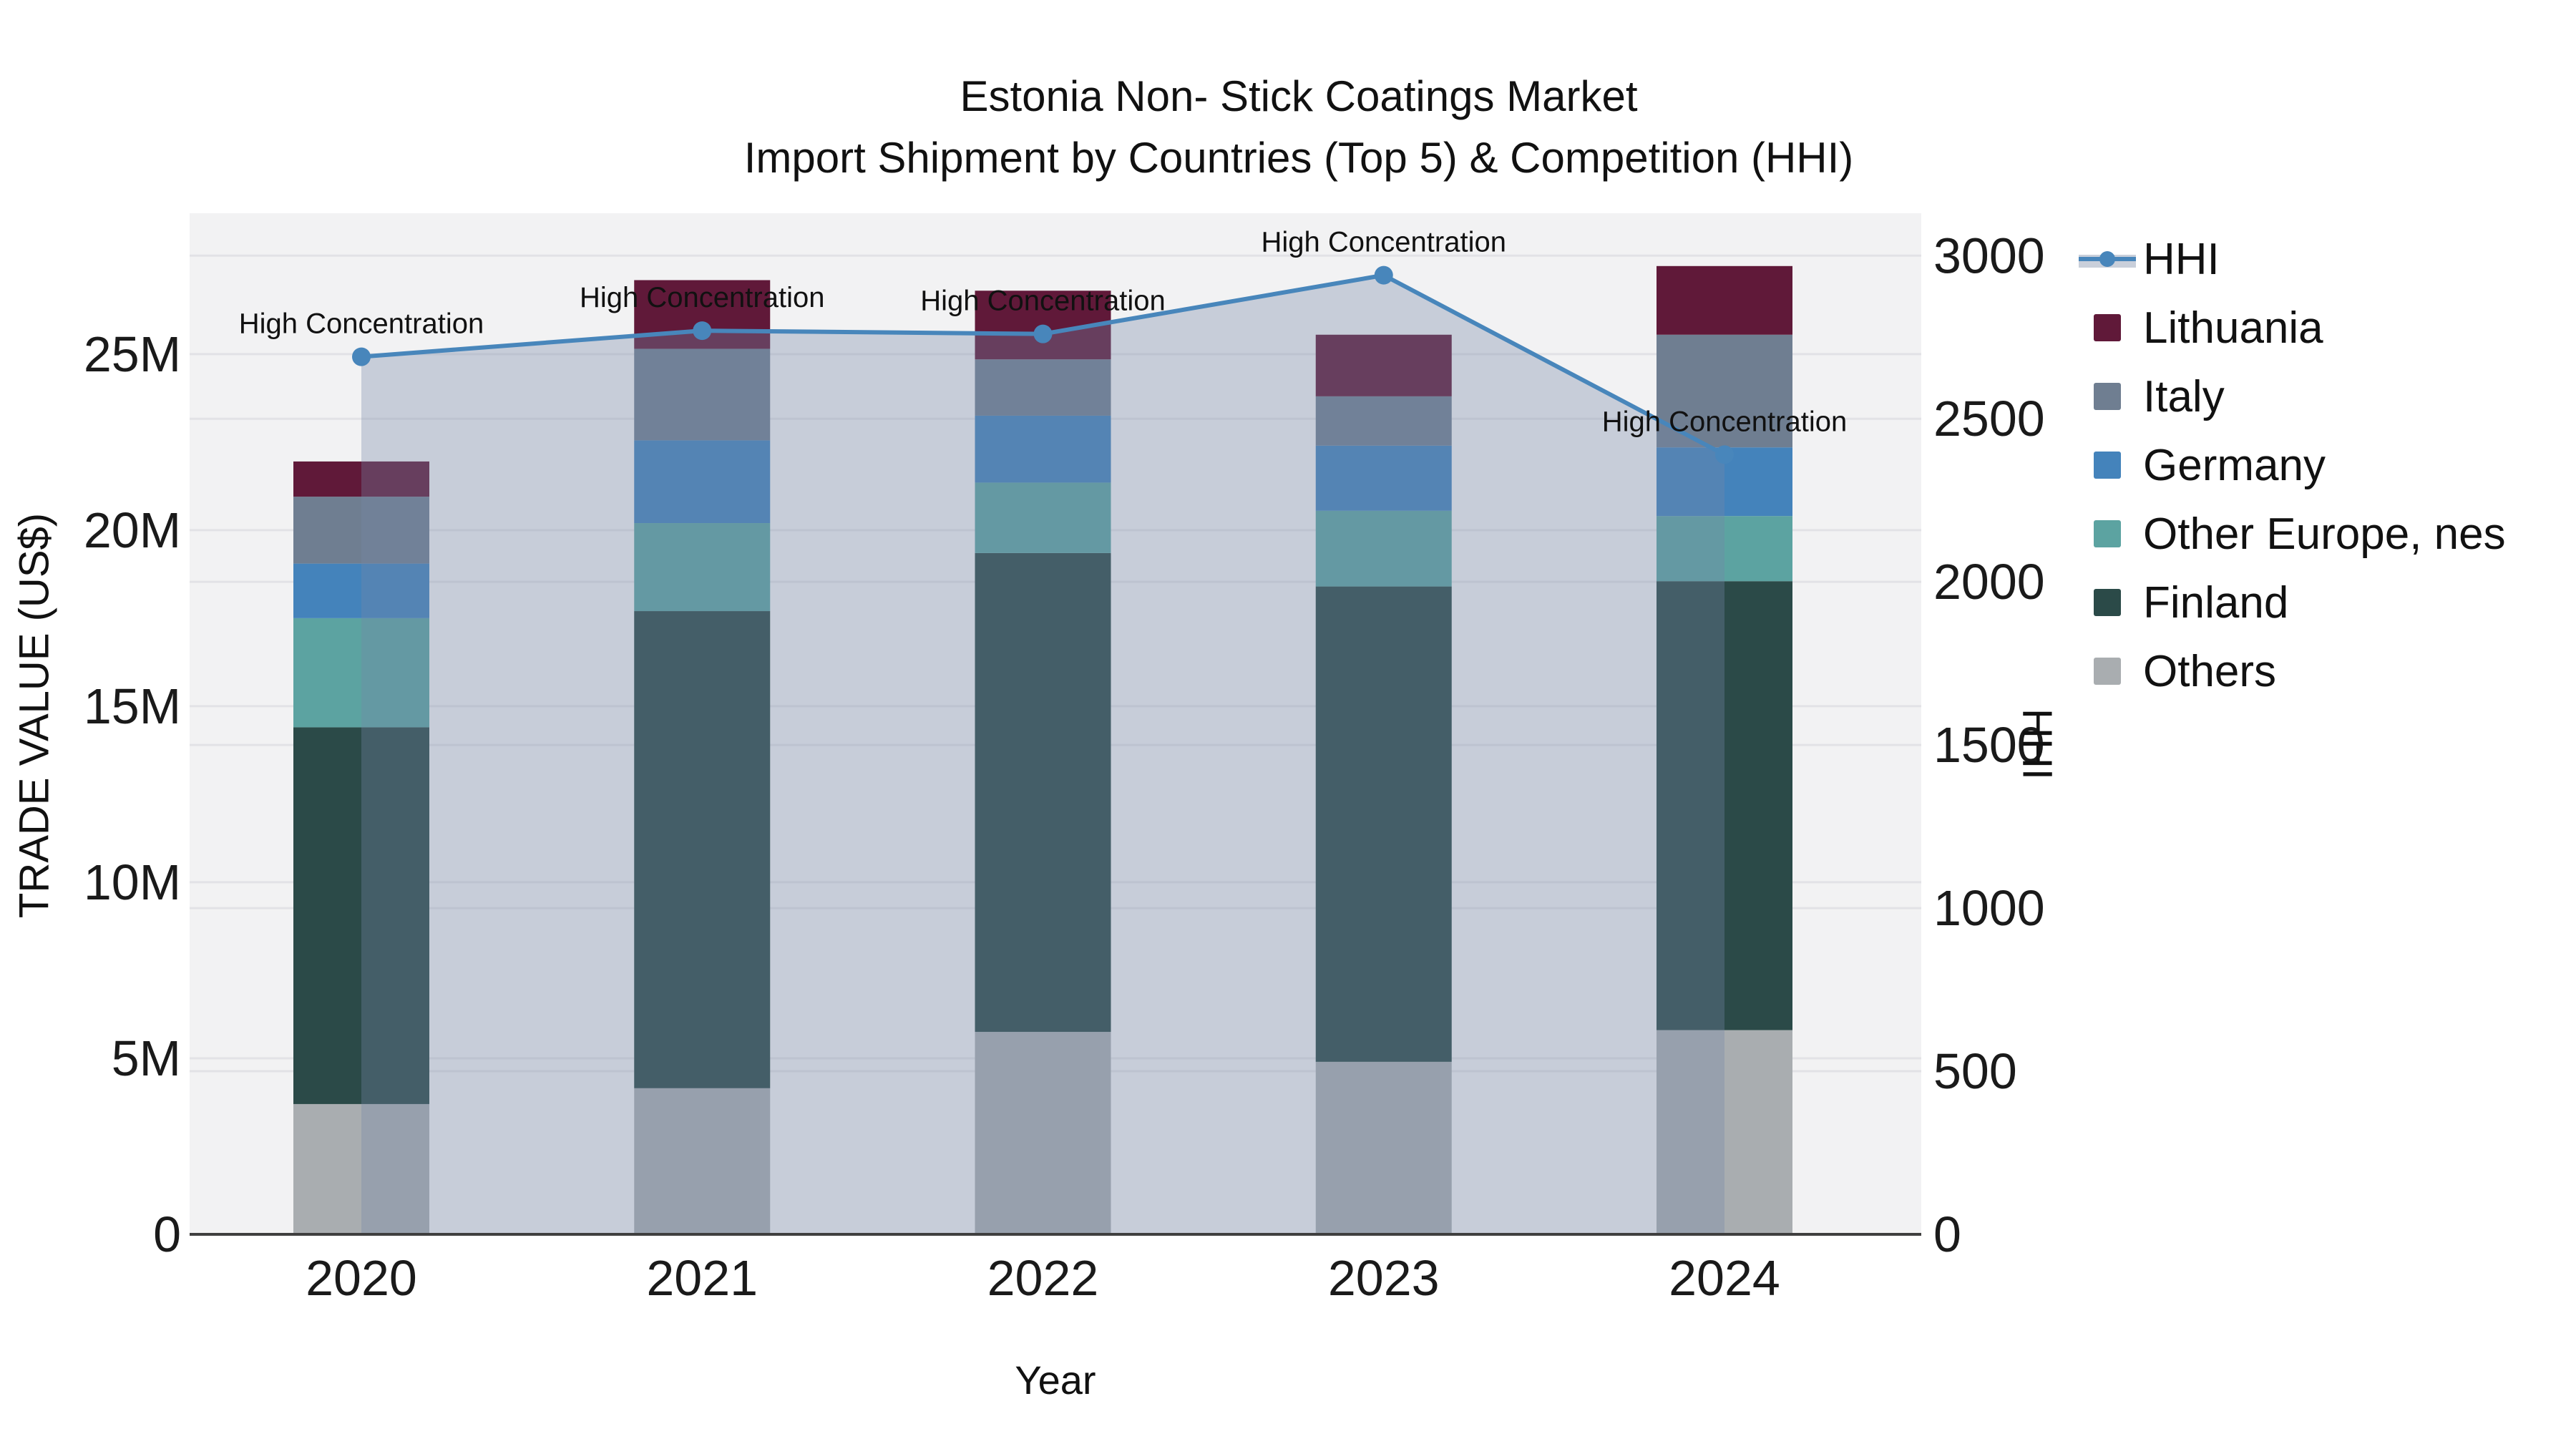 The image size is (2576, 1449). What do you see at coordinates (1989, 582) in the screenshot?
I see `right-tick-label: 2000` at bounding box center [1989, 582].